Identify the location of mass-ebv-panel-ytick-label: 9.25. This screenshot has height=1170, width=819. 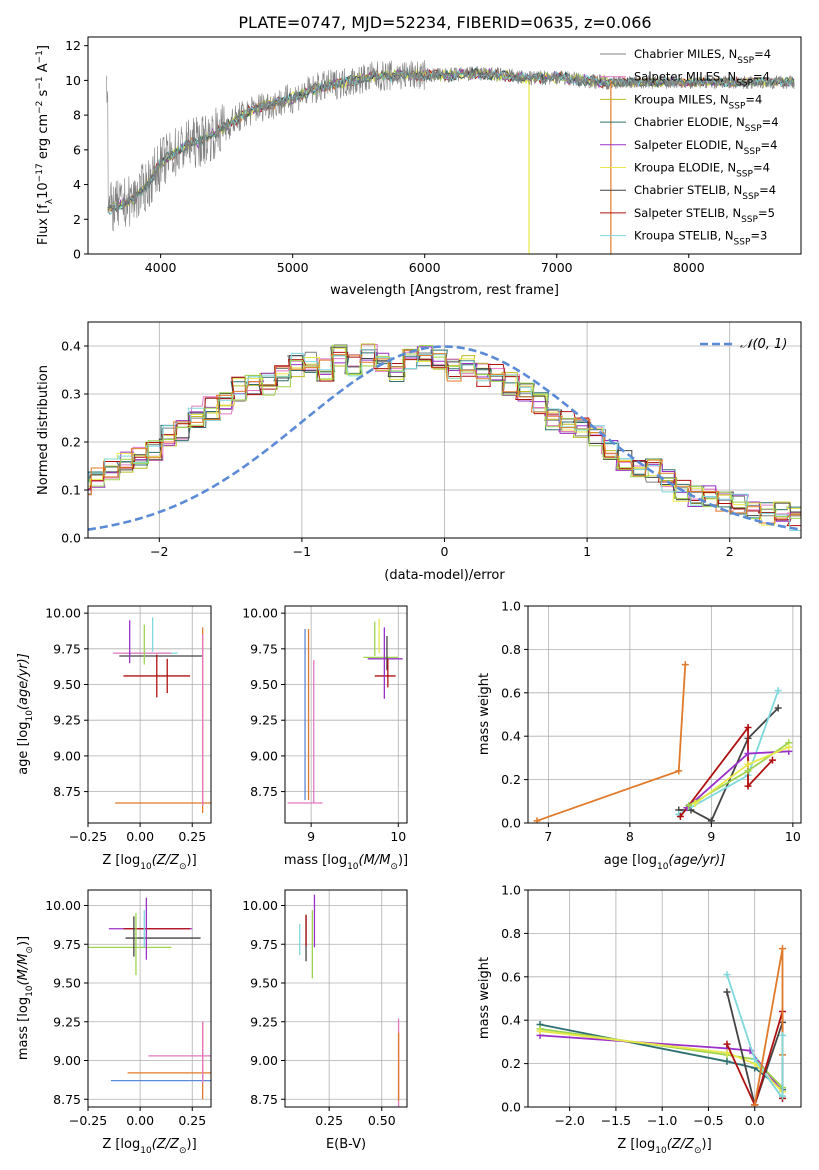
(264, 1021).